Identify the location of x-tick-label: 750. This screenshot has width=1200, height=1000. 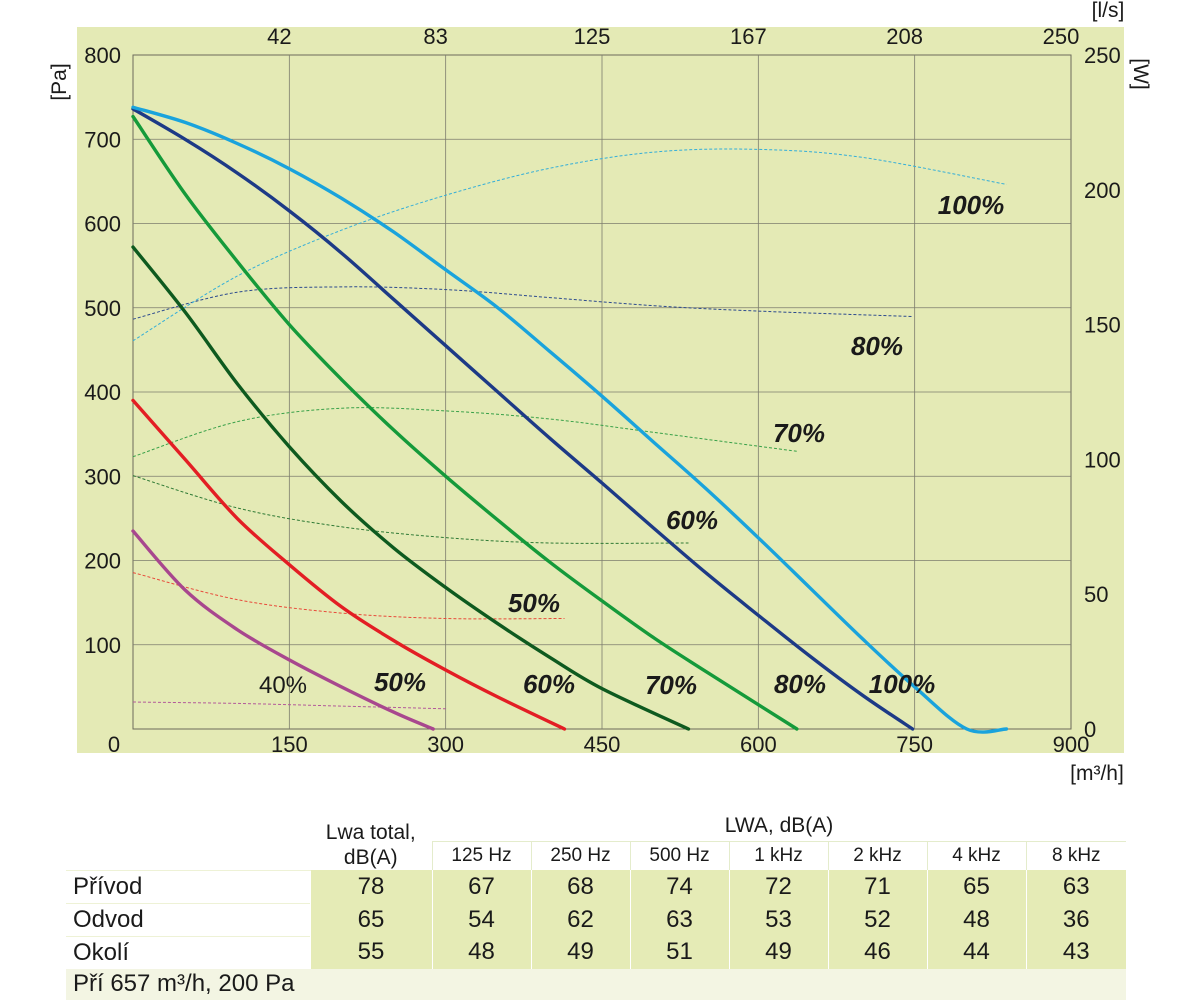
(914, 744).